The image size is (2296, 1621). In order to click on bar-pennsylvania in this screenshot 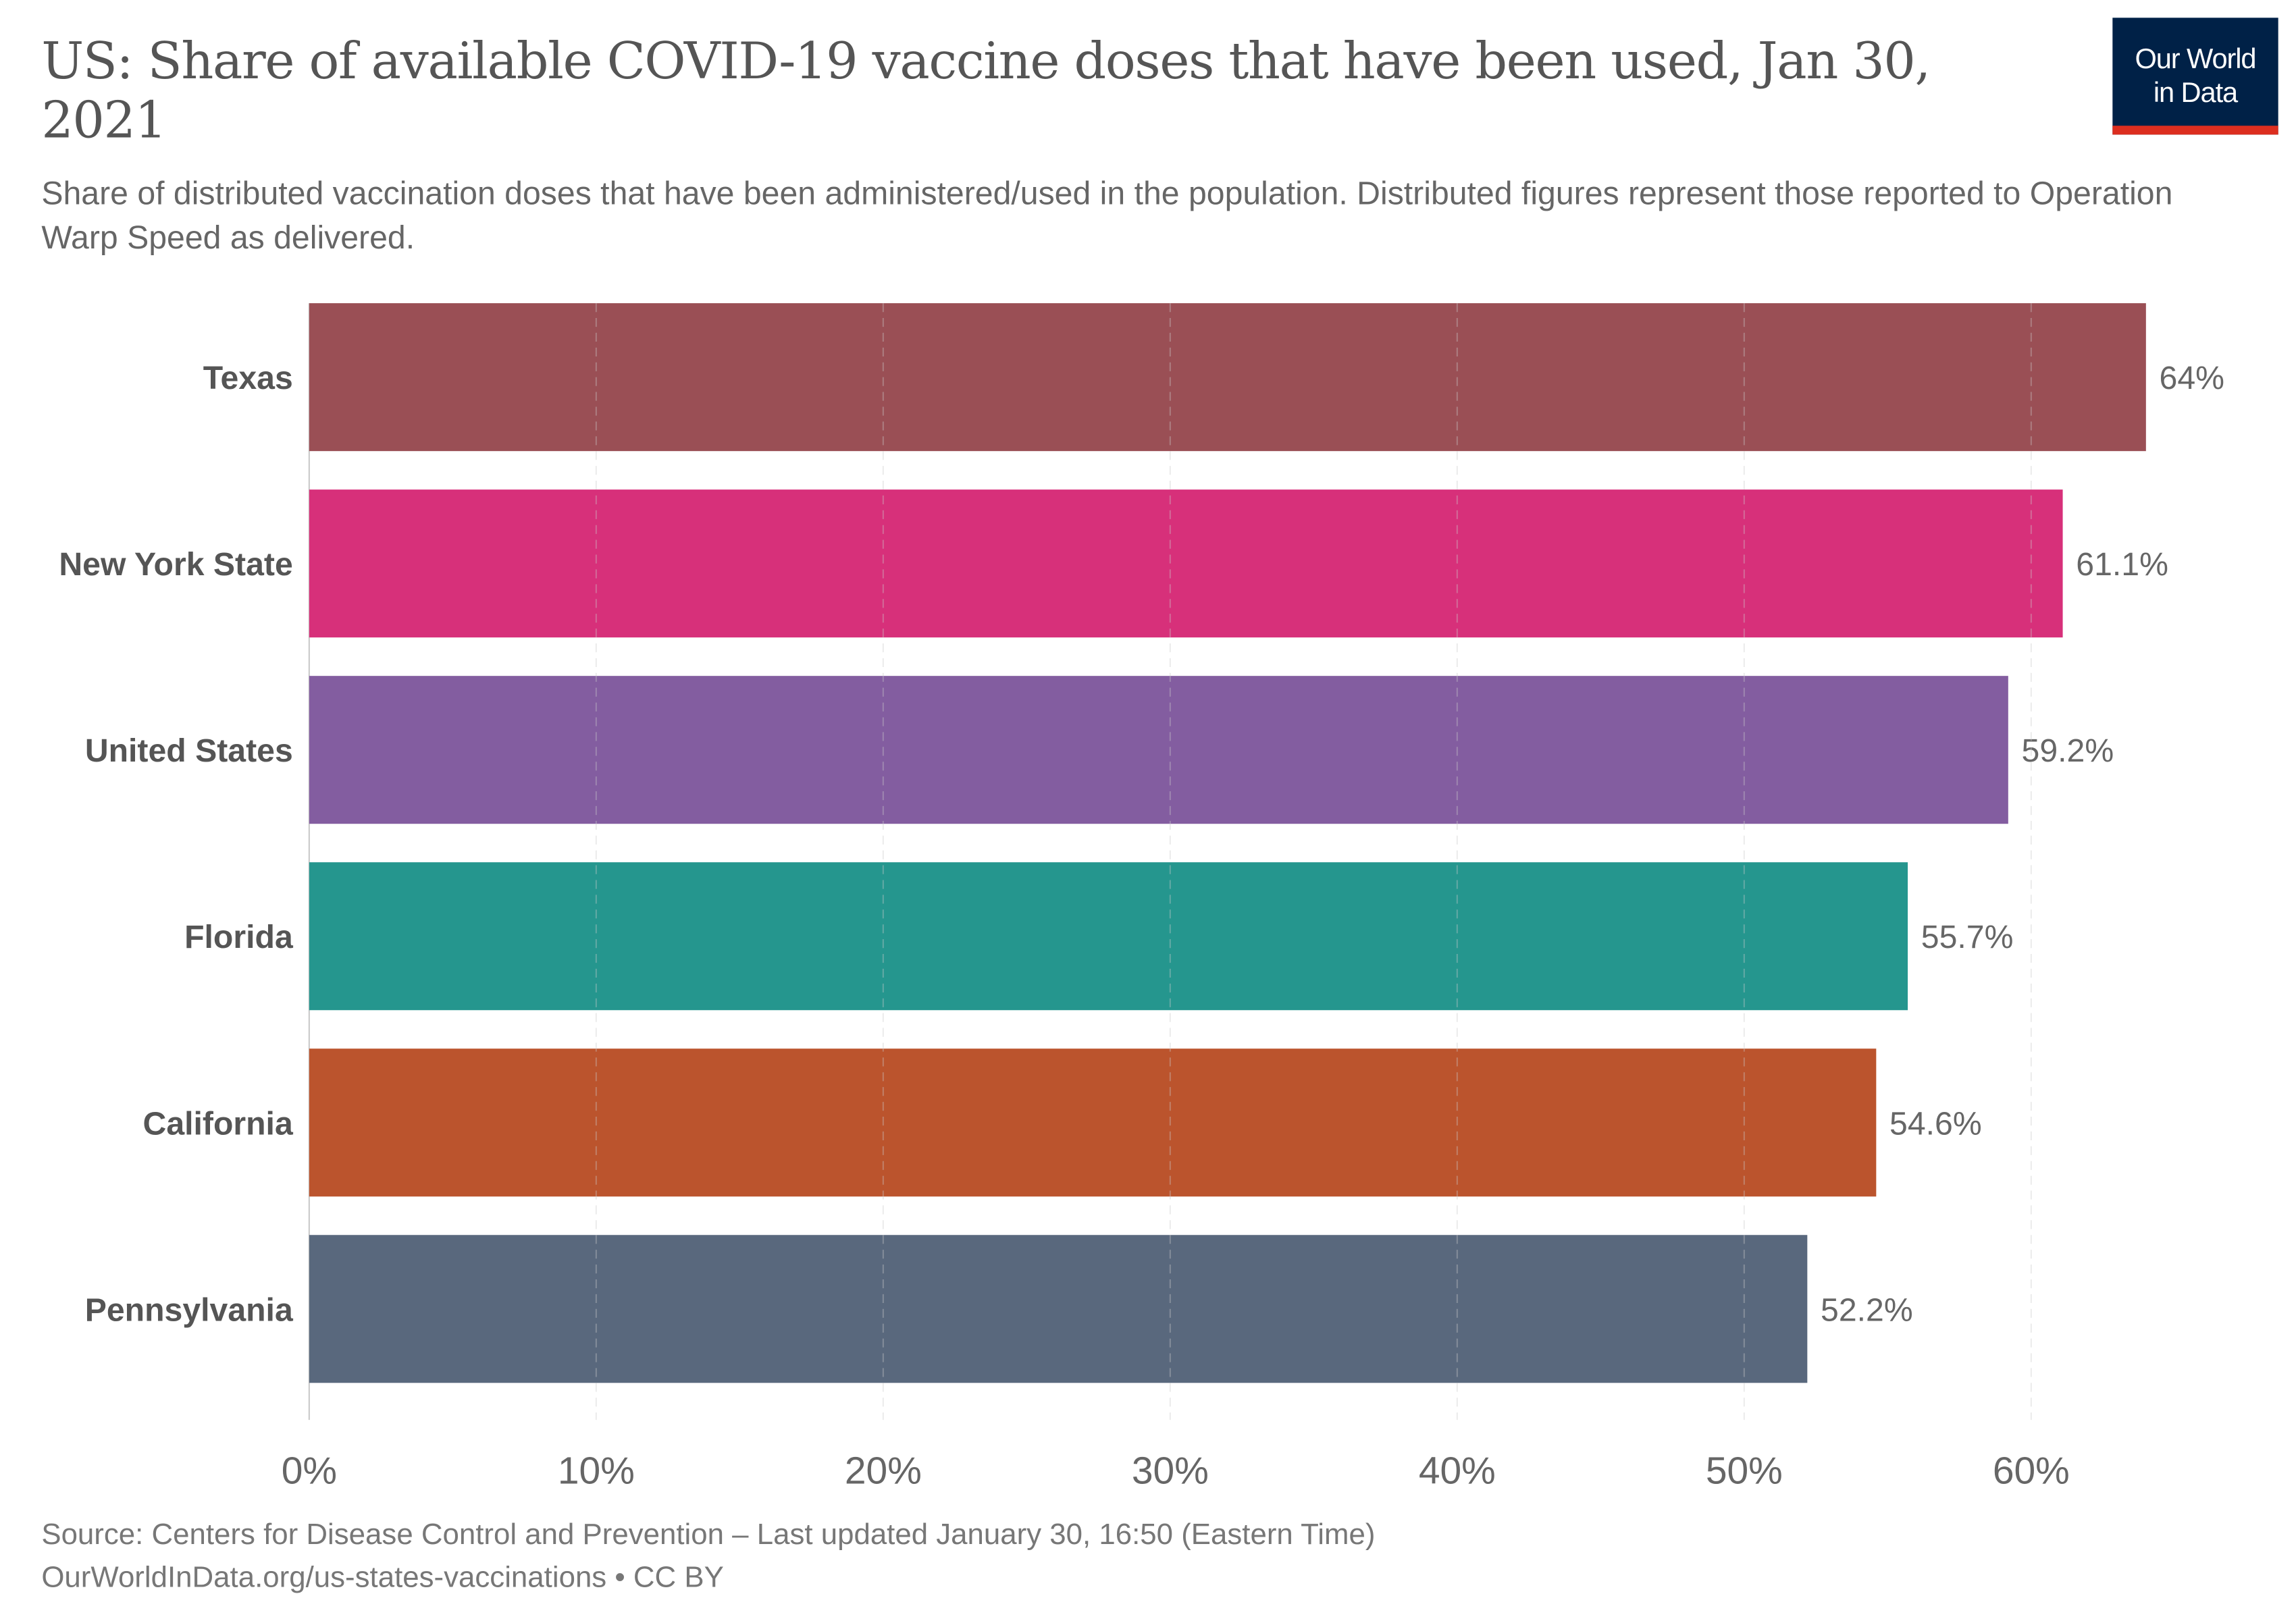, I will do `click(1058, 1309)`.